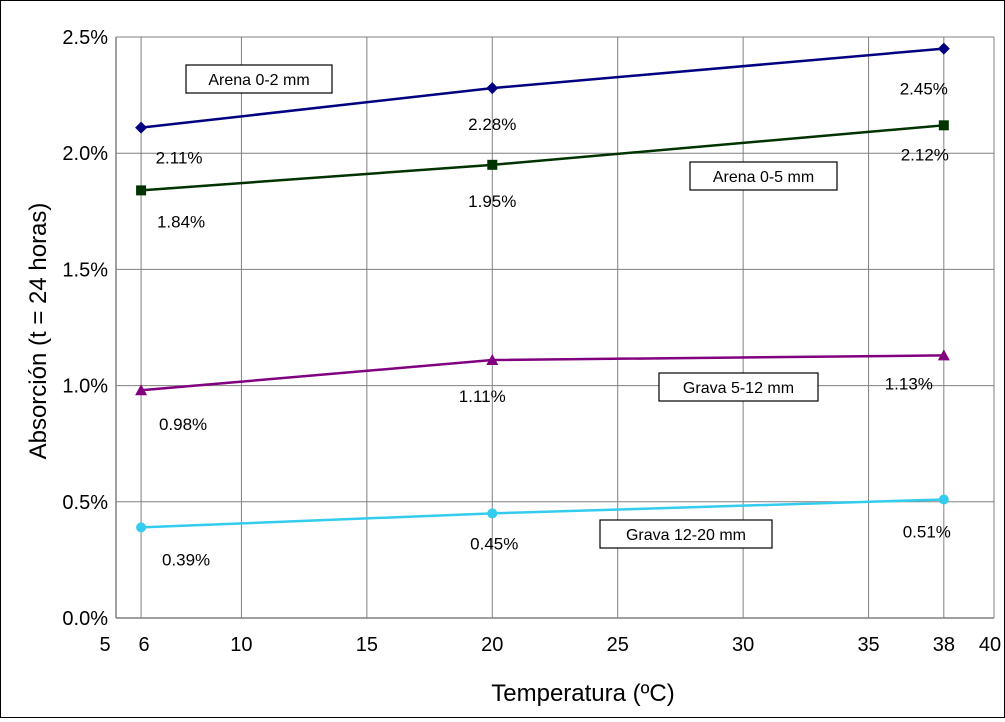 The image size is (1005, 722). What do you see at coordinates (492, 201) in the screenshot?
I see `data-label: 1.95%` at bounding box center [492, 201].